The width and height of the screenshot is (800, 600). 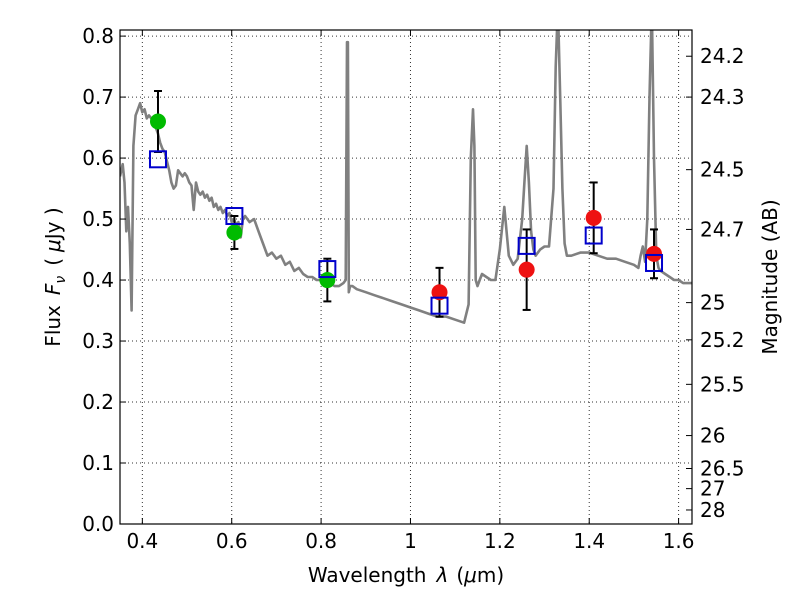 What do you see at coordinates (367, 575) in the screenshot?
I see `x-label-prefix: Wavelength` at bounding box center [367, 575].